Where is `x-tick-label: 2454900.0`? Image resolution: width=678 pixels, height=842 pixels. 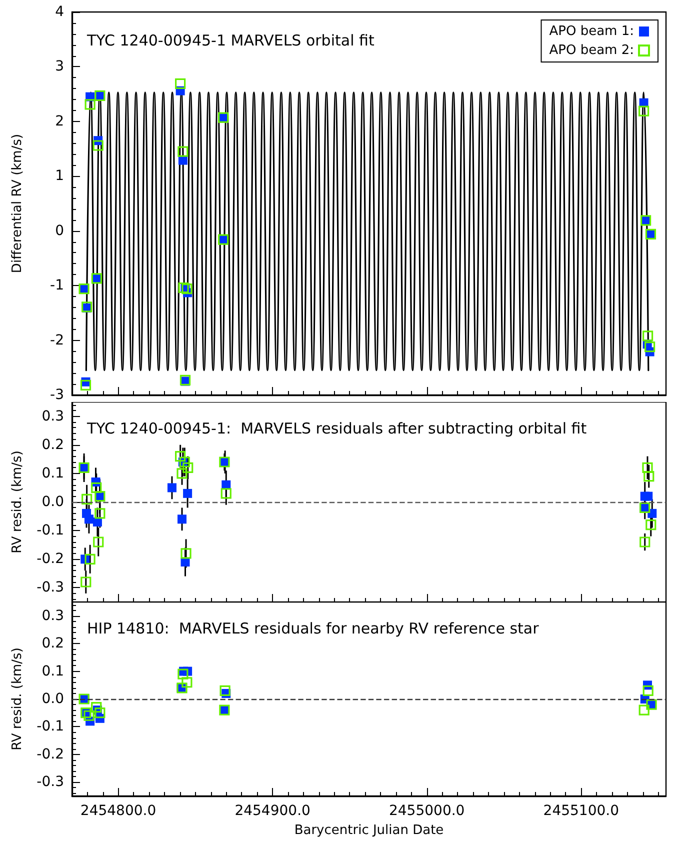
x-tick-label: 2454900.0 is located at coordinates (272, 811).